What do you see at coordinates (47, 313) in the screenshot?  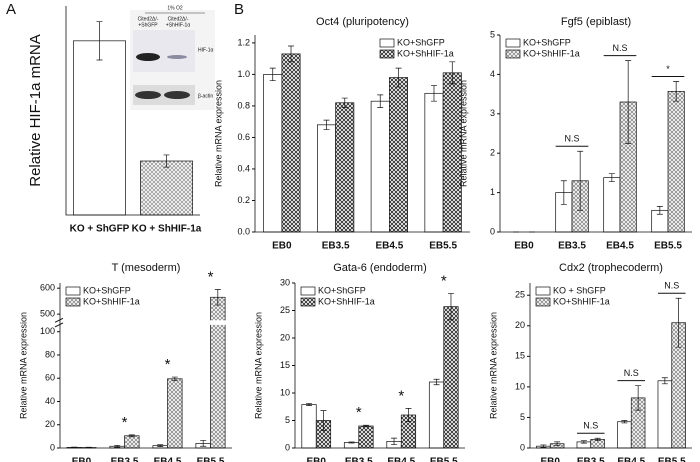 I see `y-tick-label: 500` at bounding box center [47, 313].